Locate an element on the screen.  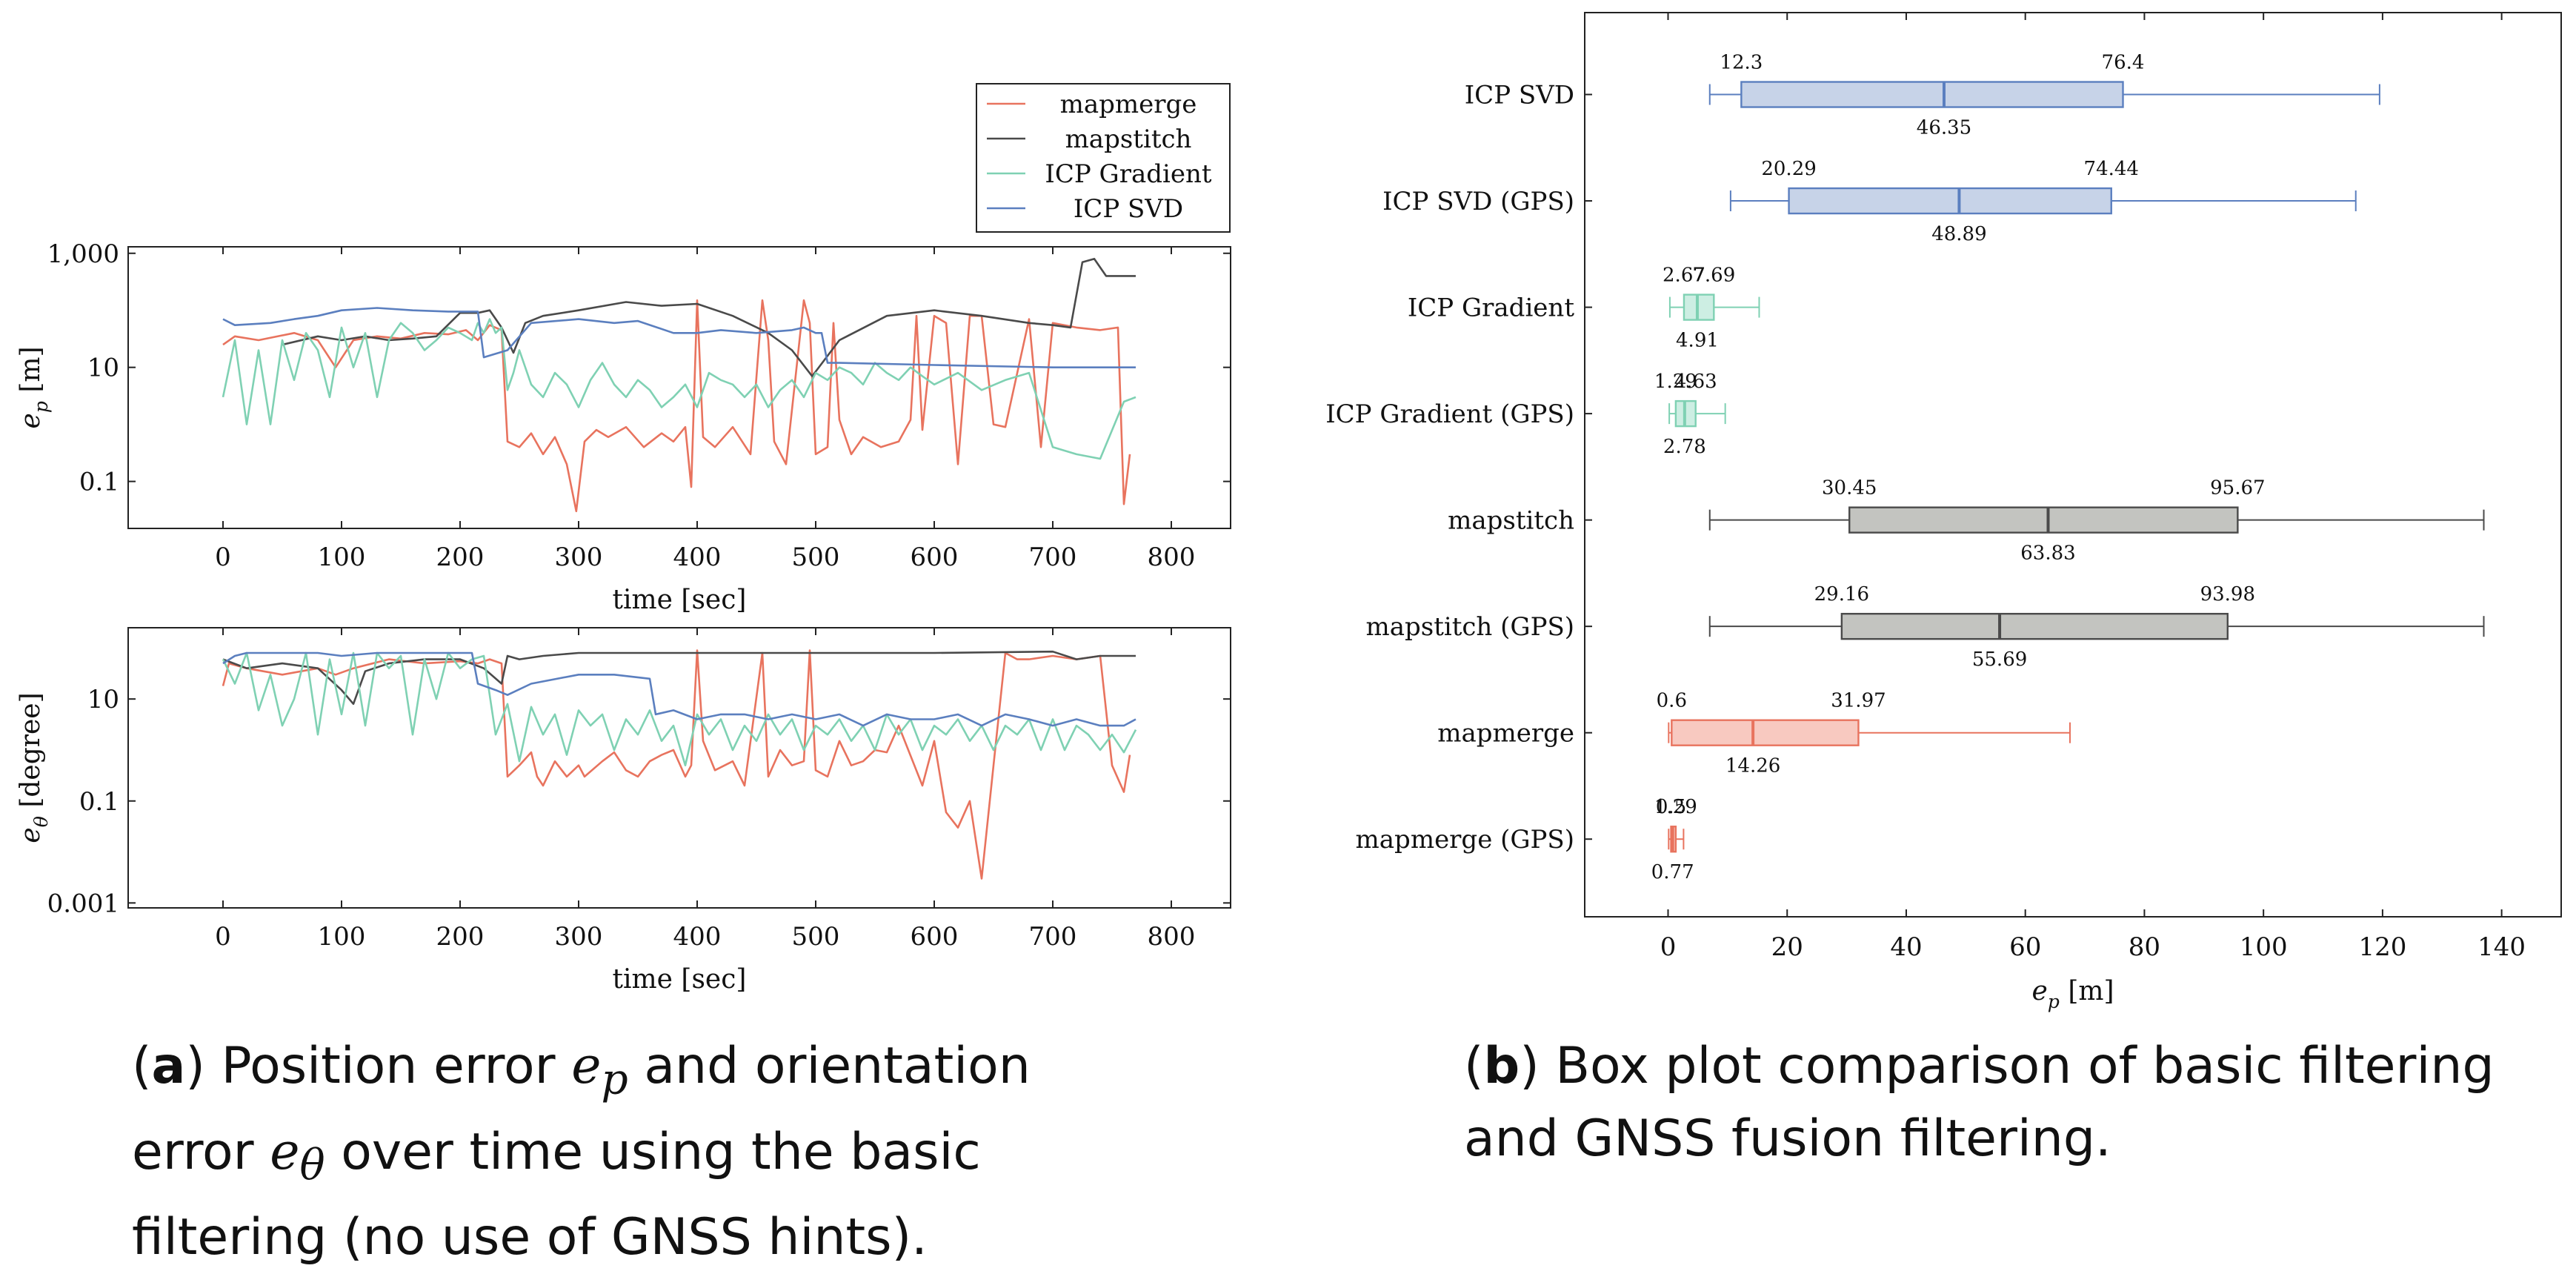
orientation-ytick-label: 10 is located at coordinates (103, 699).